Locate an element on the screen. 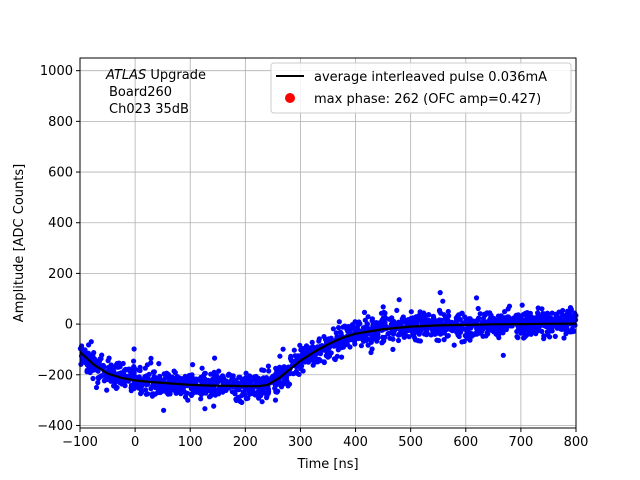  x-tick-label: 0 is located at coordinates (135, 442).